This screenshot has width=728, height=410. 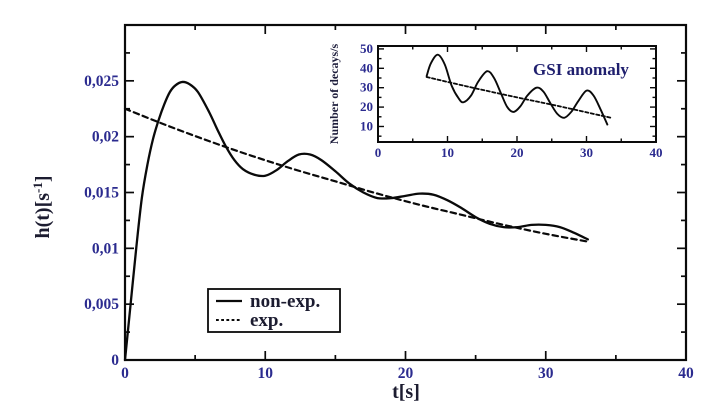 I want to click on main-yaxis-label: h(t)[s-1], so click(x=42, y=206).